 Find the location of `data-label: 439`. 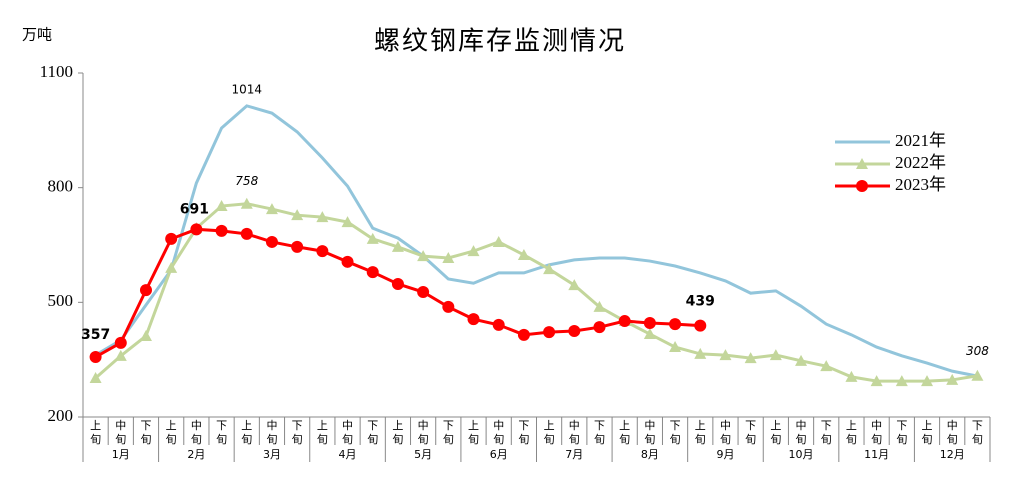

data-label: 439 is located at coordinates (700, 302).